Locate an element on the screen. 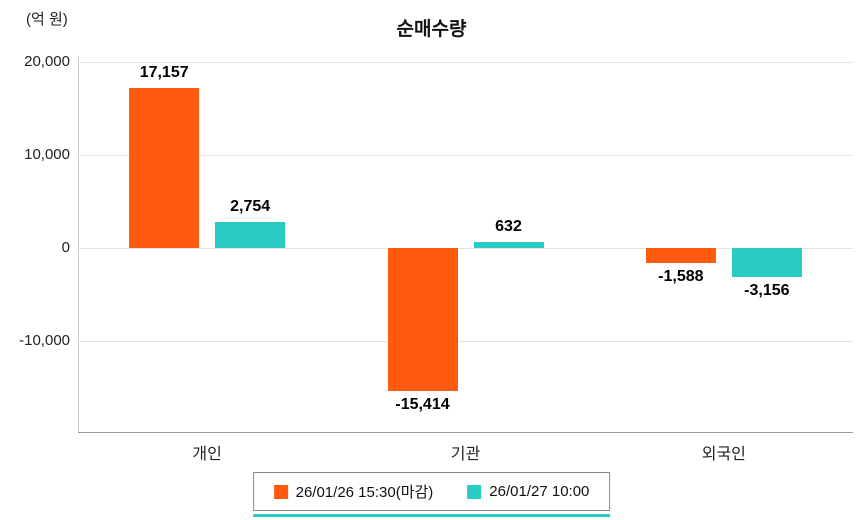  bar-개인-1 is located at coordinates (164, 168).